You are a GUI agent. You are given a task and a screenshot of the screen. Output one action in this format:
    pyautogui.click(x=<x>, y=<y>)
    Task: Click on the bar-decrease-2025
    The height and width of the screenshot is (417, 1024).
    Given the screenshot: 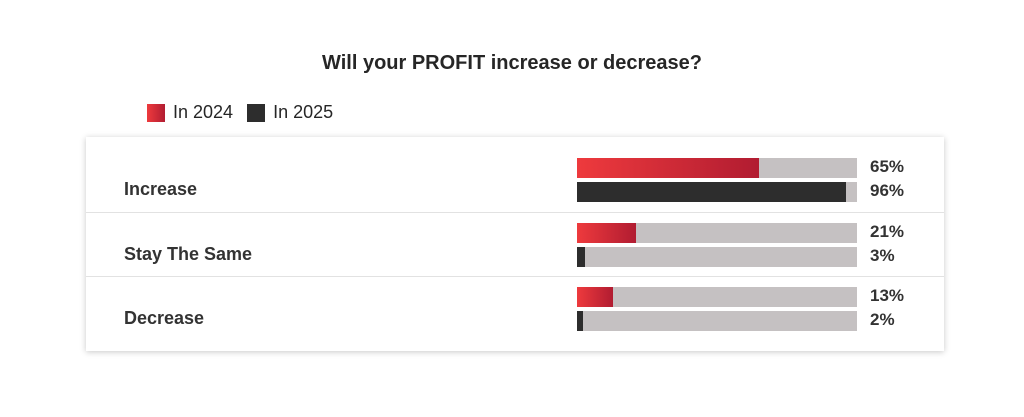 What is the action you would take?
    pyautogui.click(x=580, y=321)
    